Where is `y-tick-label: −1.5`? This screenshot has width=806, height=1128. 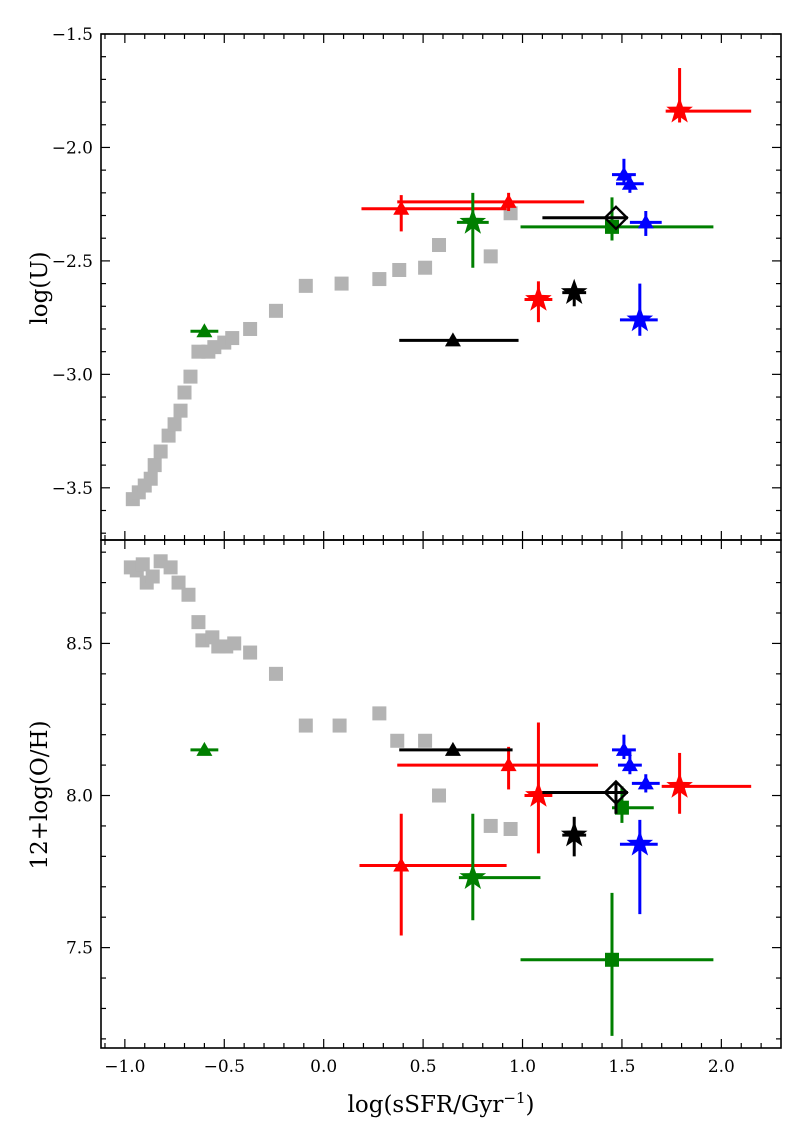 y-tick-label: −1.5 is located at coordinates (72, 35).